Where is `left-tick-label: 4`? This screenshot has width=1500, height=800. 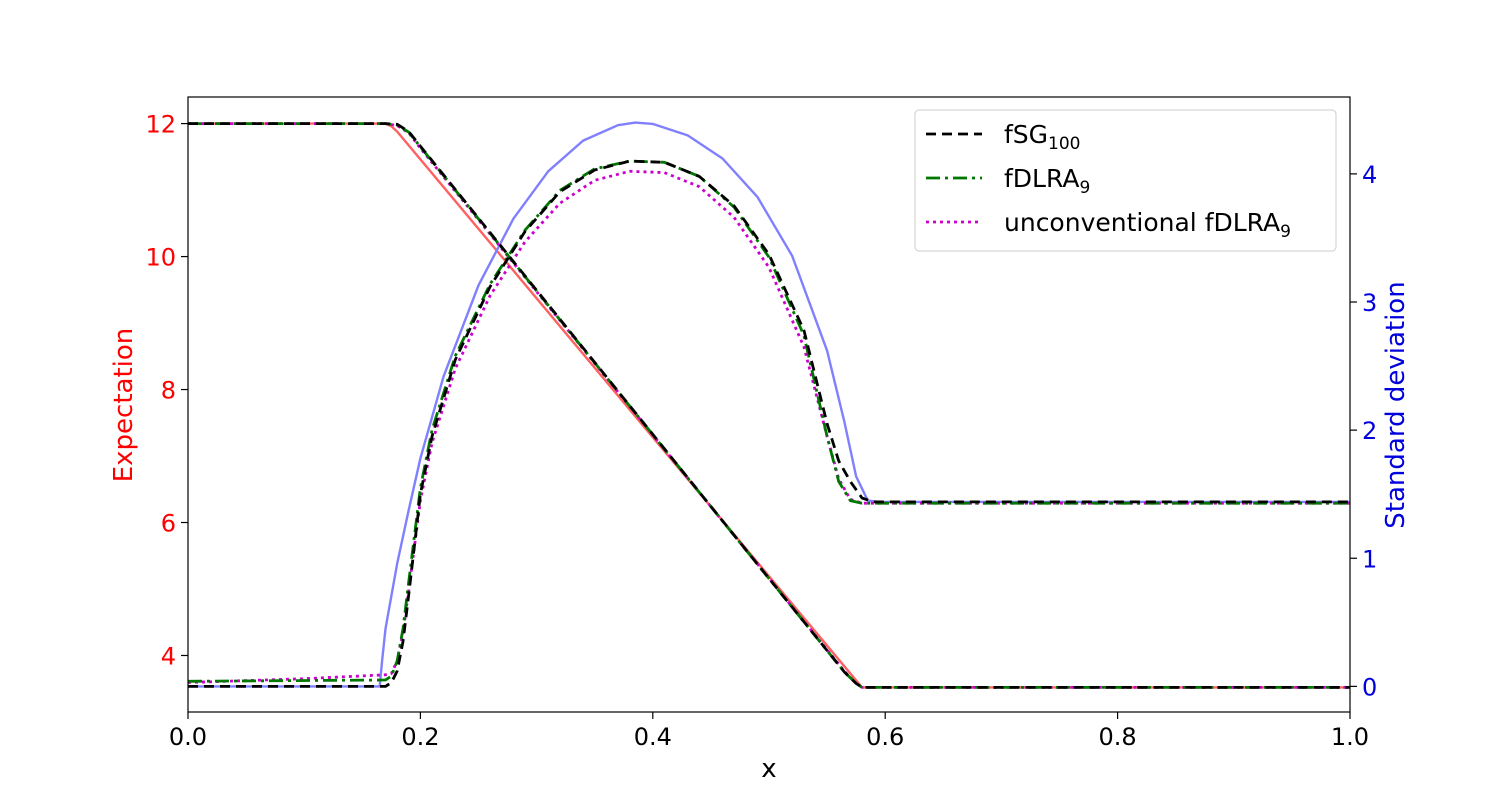 left-tick-label: 4 is located at coordinates (168, 656).